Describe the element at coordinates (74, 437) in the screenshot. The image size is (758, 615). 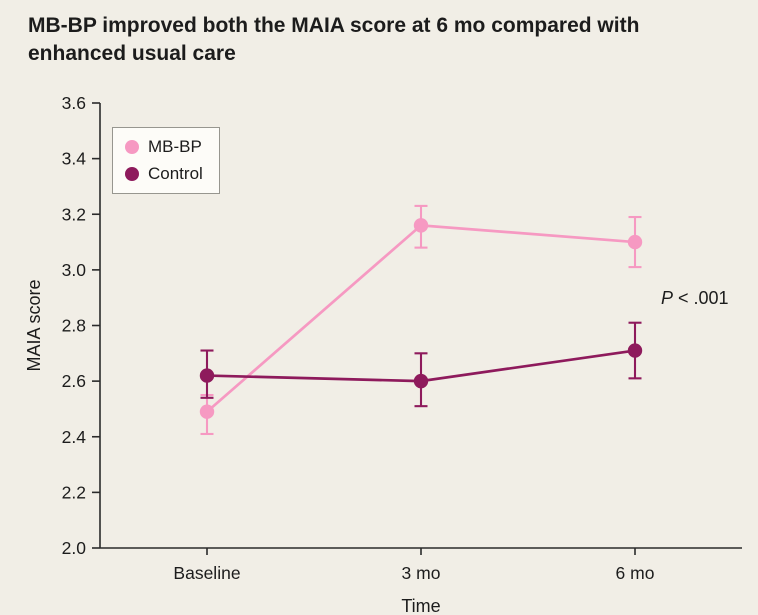
I see `y-tick-label: 2.4` at that location.